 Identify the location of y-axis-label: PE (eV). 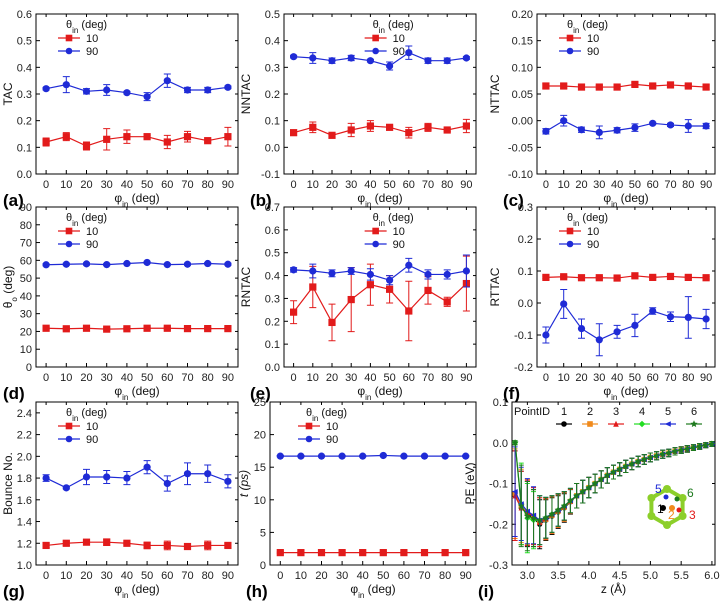
(470, 483).